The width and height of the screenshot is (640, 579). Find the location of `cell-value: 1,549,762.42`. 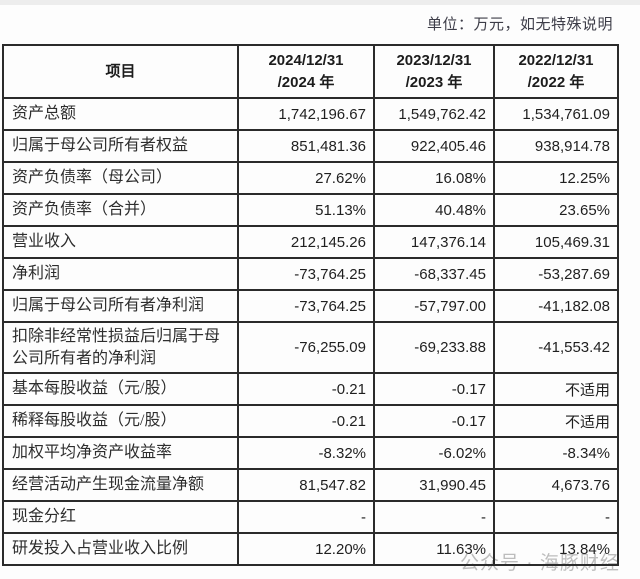

cell-value: 1,549,762.42 is located at coordinates (434, 114).